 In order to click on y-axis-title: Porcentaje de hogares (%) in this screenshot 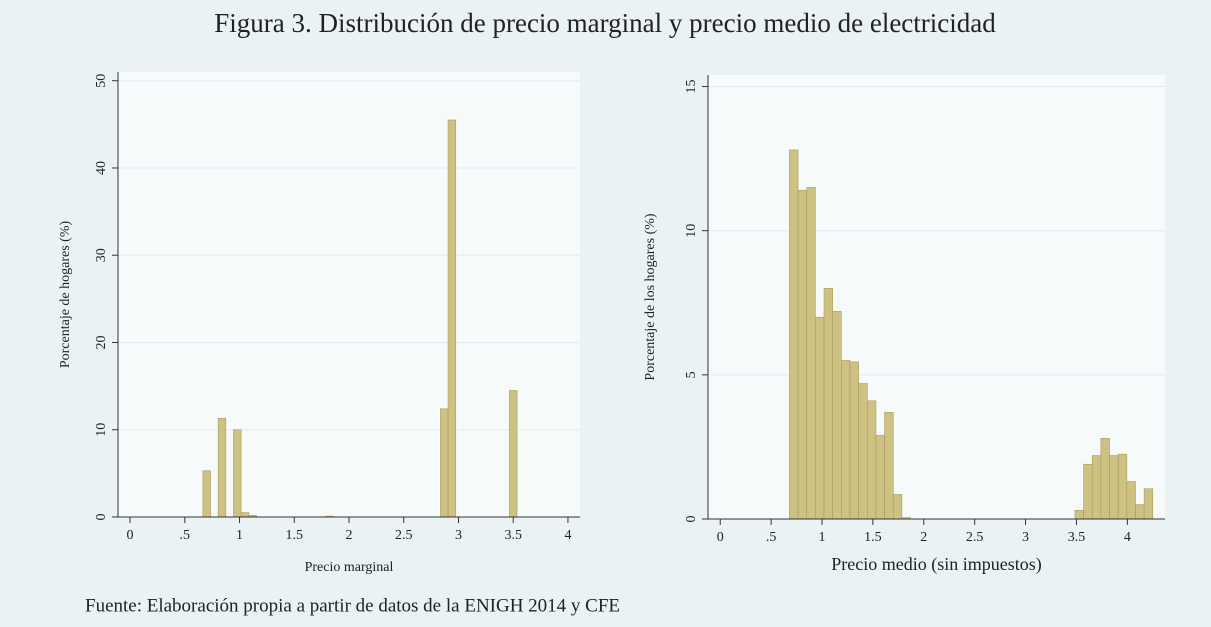, I will do `click(65, 295)`.